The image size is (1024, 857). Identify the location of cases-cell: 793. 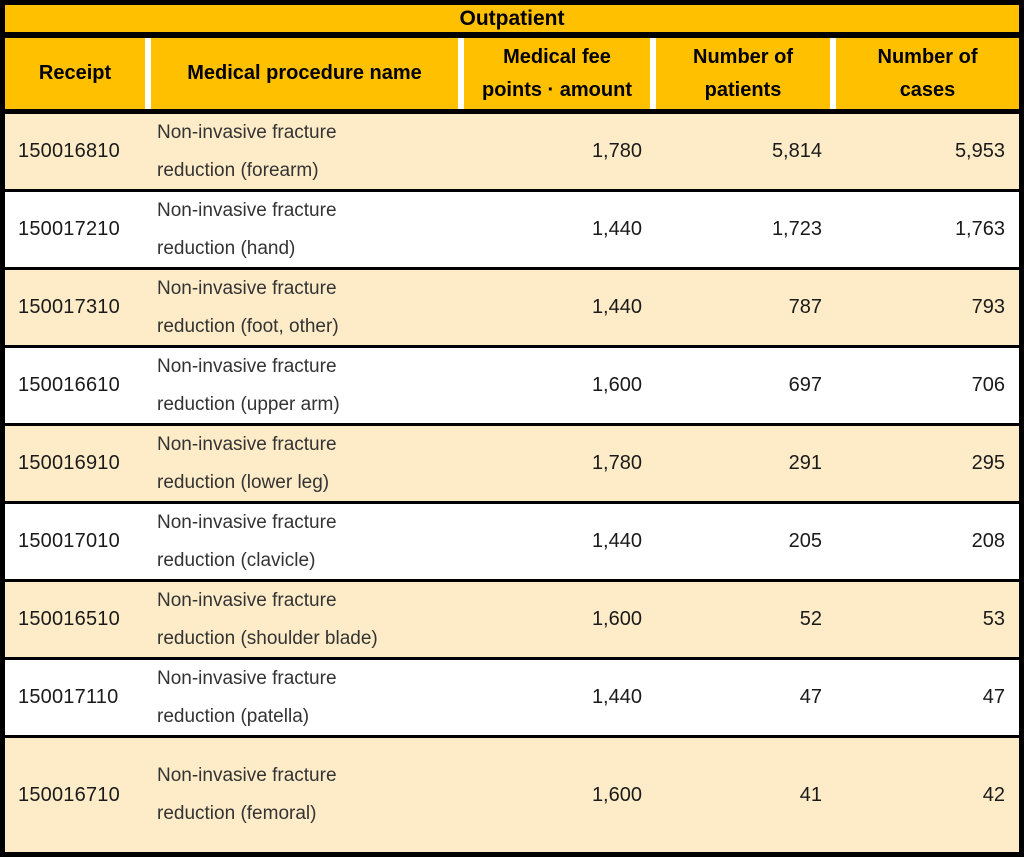
(988, 307).